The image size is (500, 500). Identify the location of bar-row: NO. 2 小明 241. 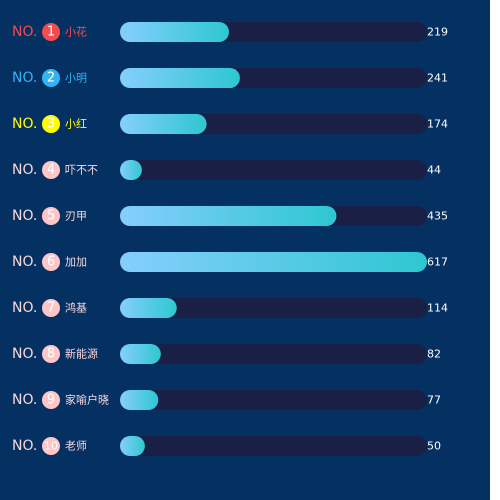
(230, 78).